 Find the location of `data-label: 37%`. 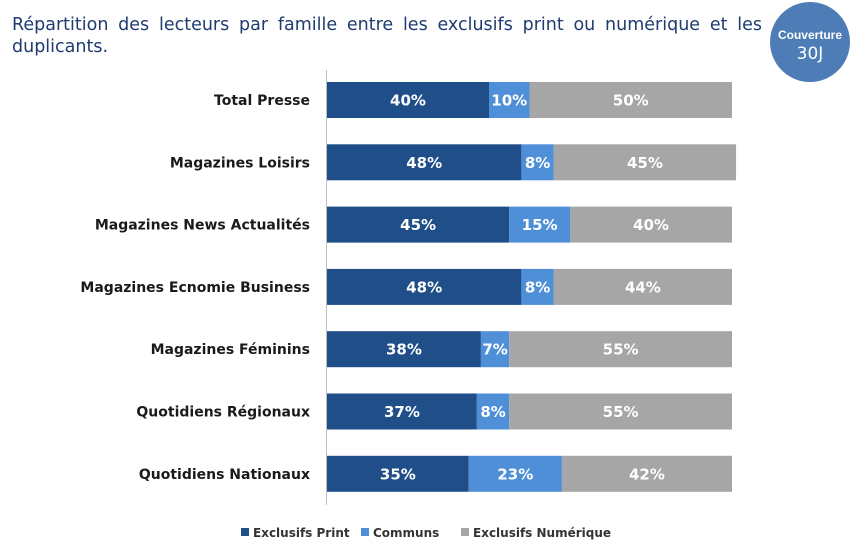

data-label: 37% is located at coordinates (402, 412).